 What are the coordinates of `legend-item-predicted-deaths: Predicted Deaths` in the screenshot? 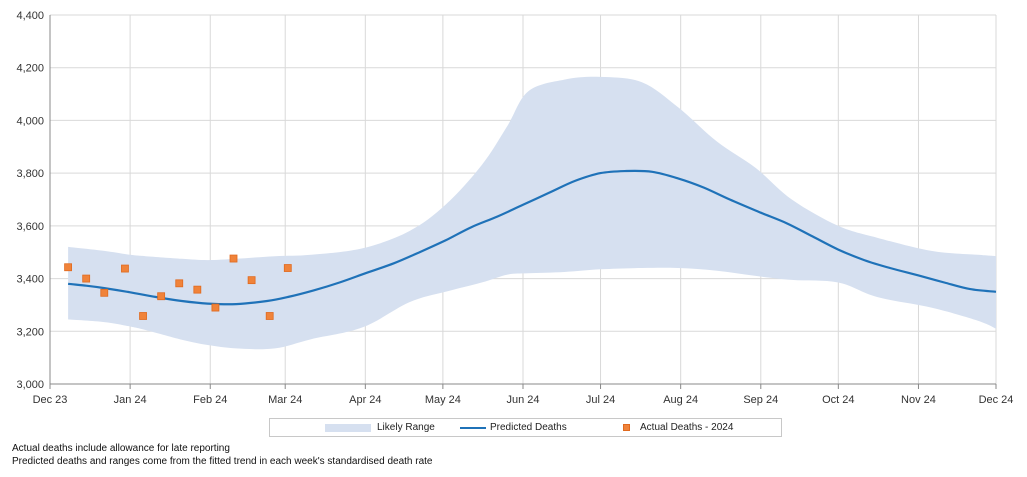 It's located at (513, 427).